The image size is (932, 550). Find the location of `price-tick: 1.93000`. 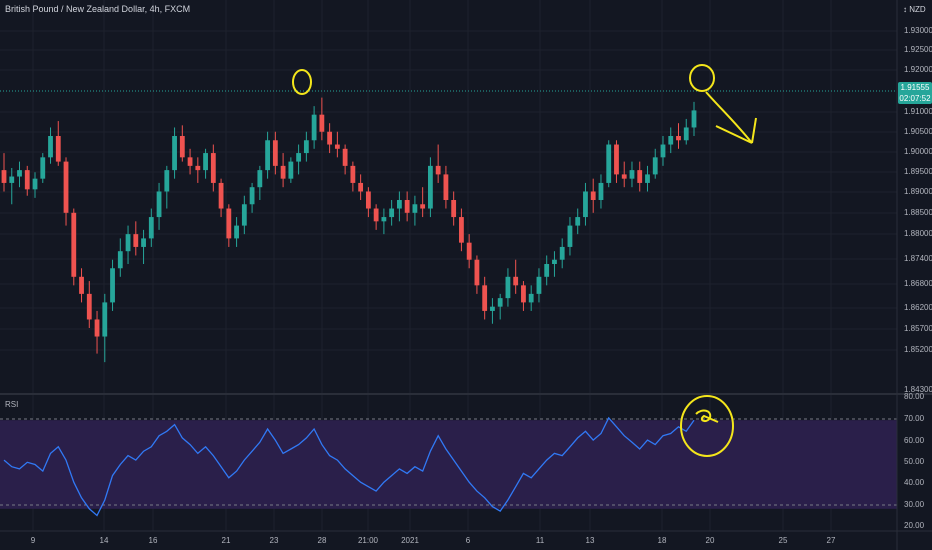

price-tick: 1.93000 is located at coordinates (918, 30).